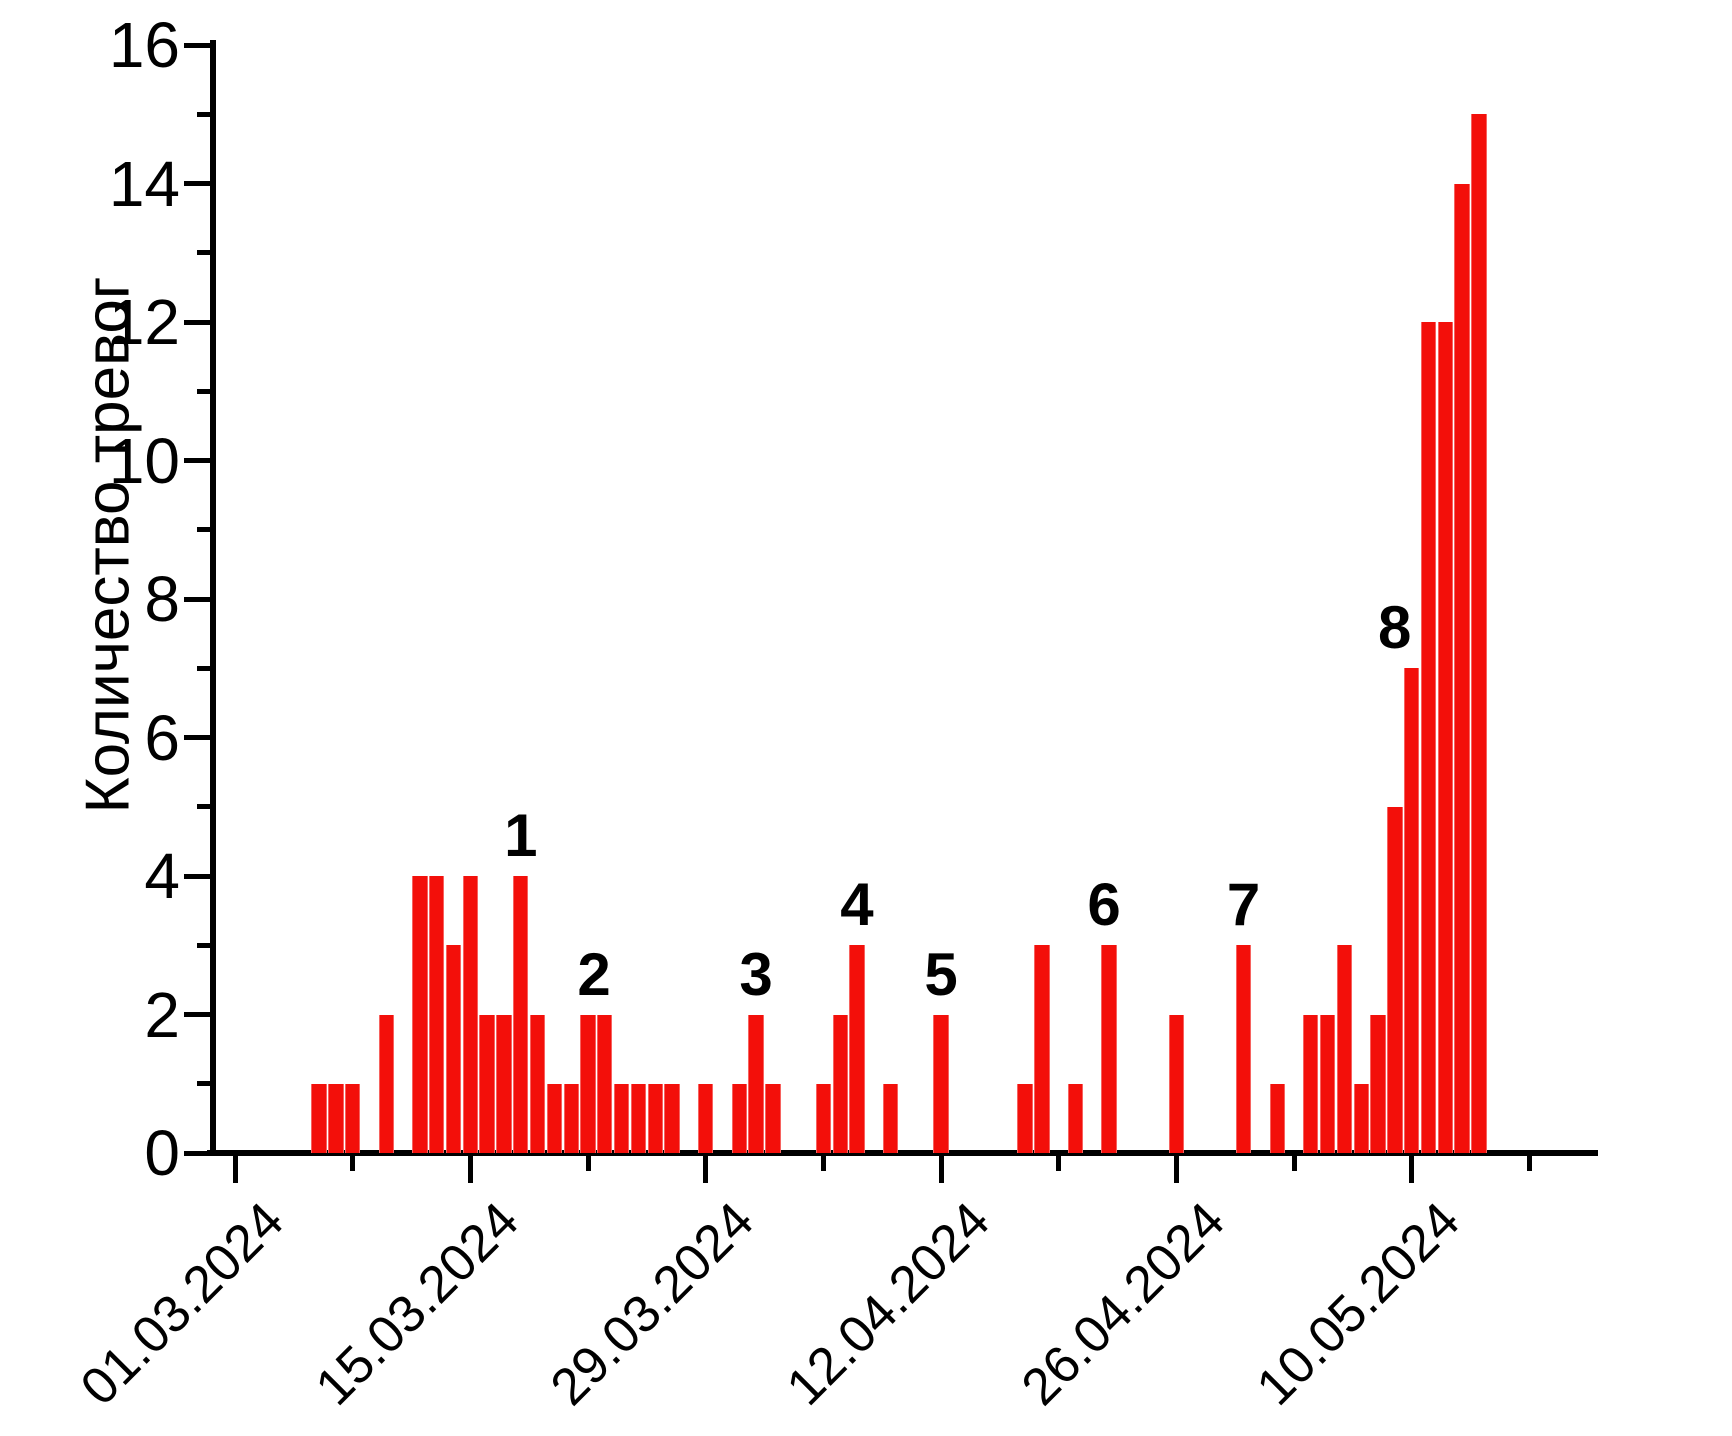 This screenshot has height=1436, width=1732. Describe the element at coordinates (773, 1118) in the screenshot. I see `bar-02.04.2024` at that location.